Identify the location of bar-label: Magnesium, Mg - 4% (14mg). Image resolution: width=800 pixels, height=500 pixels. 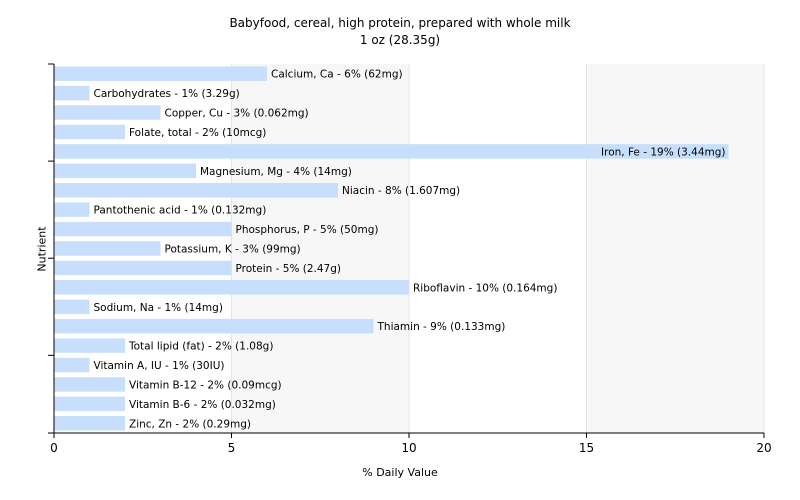
(276, 172).